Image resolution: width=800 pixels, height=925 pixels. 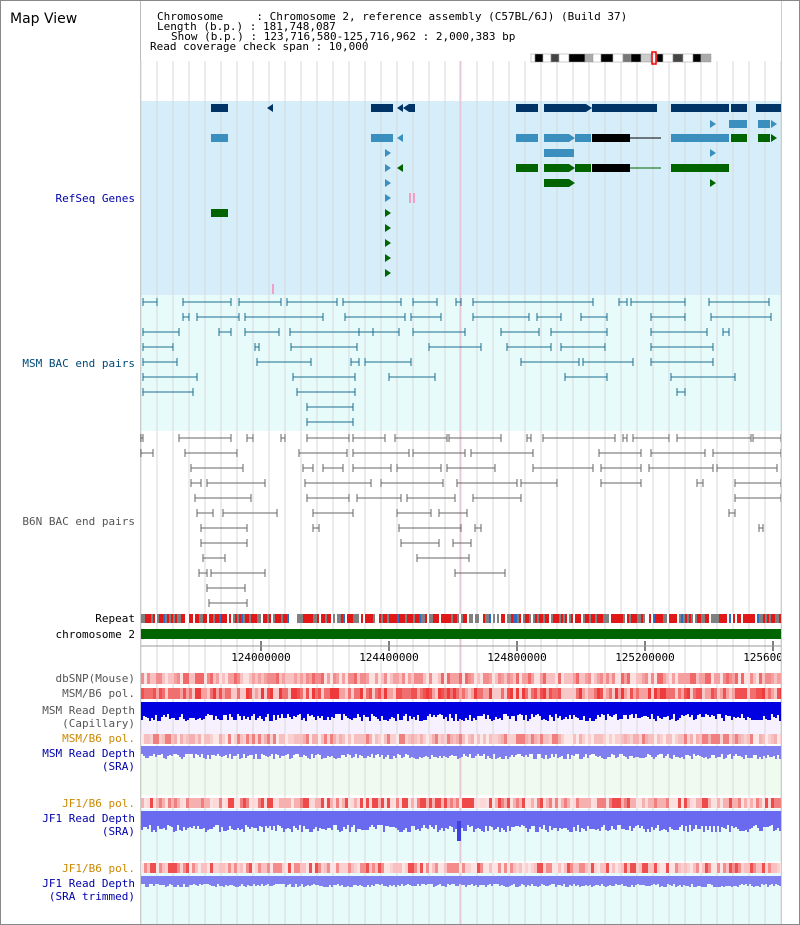 What do you see at coordinates (95, 678) in the screenshot?
I see `track-label-dbsnp: dbSNP(Mouse)` at bounding box center [95, 678].